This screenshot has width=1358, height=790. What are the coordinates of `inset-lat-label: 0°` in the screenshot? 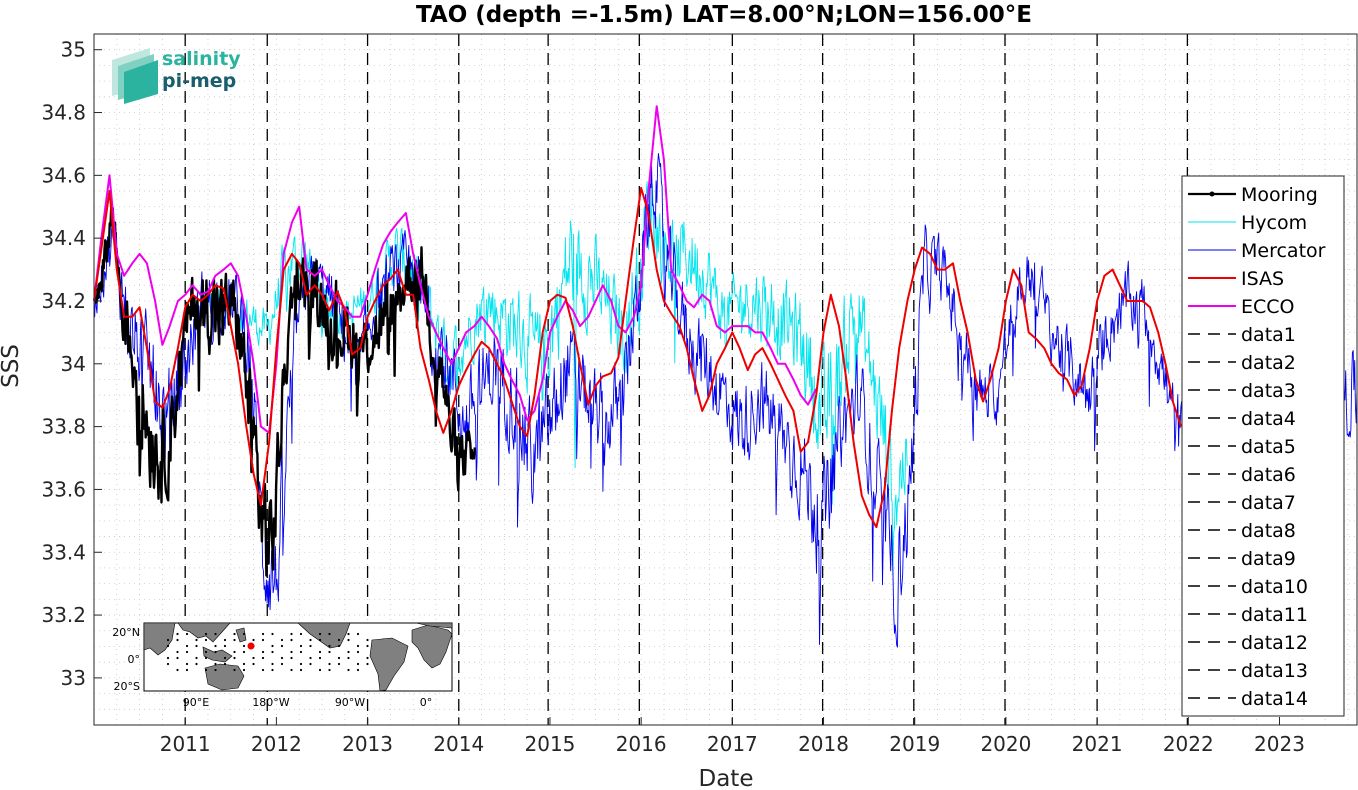 It's located at (134, 659).